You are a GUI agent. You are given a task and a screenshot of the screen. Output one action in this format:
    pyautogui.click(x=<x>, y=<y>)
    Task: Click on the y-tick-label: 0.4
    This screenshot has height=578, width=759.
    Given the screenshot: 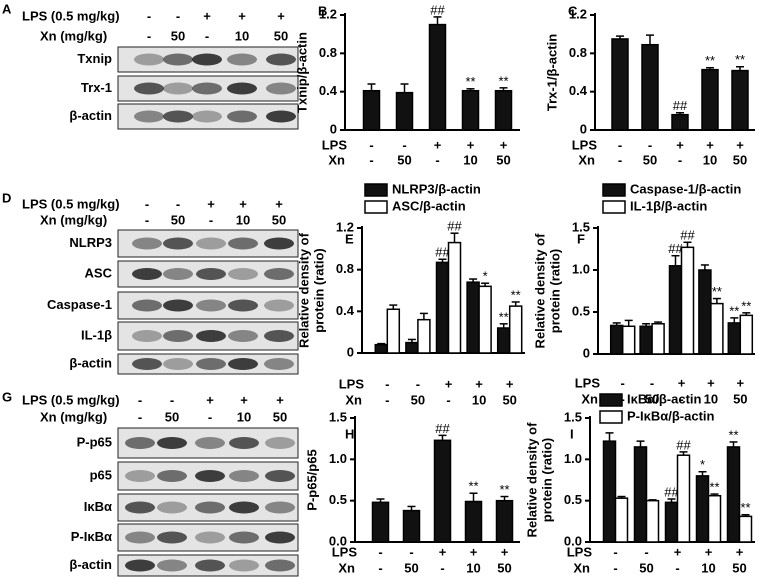 What is the action you would take?
    pyautogui.click(x=578, y=90)
    